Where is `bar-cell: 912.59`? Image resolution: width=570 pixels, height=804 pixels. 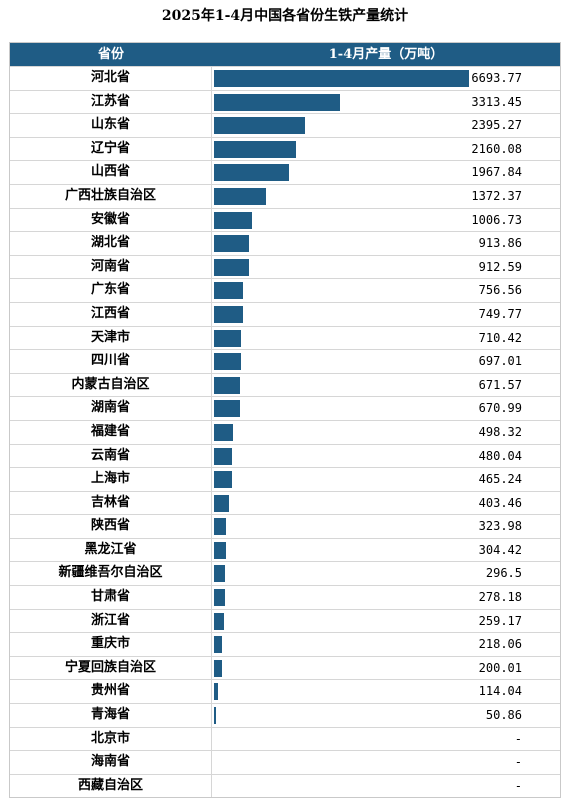
bar-cell: 912.59 is located at coordinates (386, 267).